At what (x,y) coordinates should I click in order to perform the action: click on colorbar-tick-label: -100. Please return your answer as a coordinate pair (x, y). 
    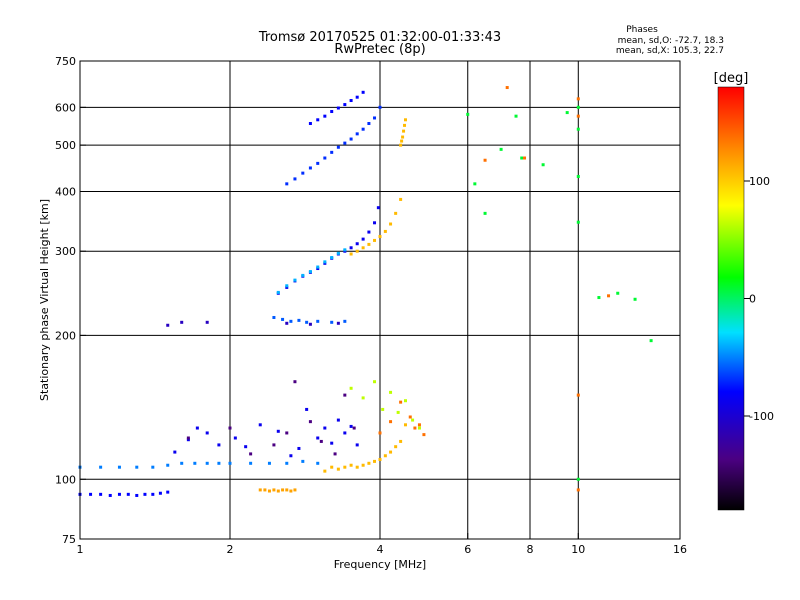
    Looking at the image, I should click on (761, 416).